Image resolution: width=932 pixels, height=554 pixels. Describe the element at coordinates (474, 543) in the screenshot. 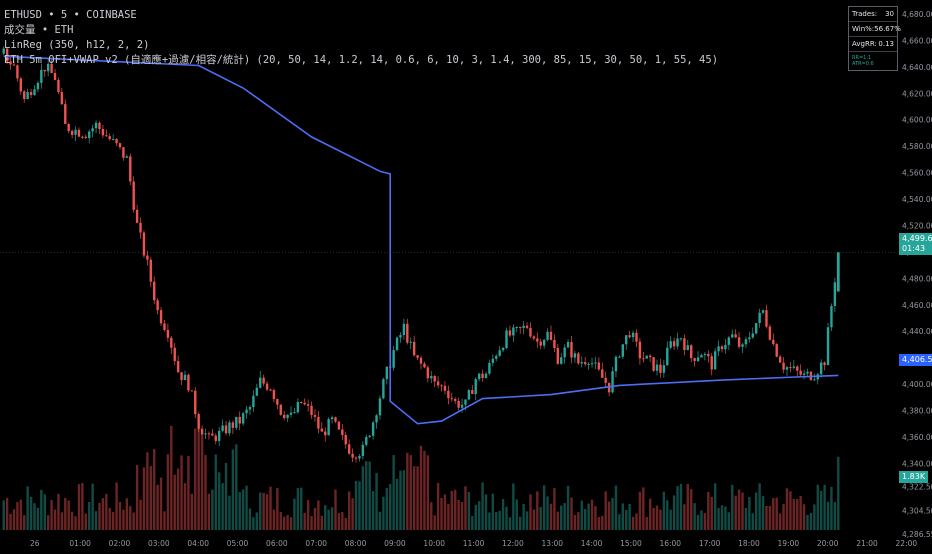

I see `x-axis-tick-label: 11:00` at that location.